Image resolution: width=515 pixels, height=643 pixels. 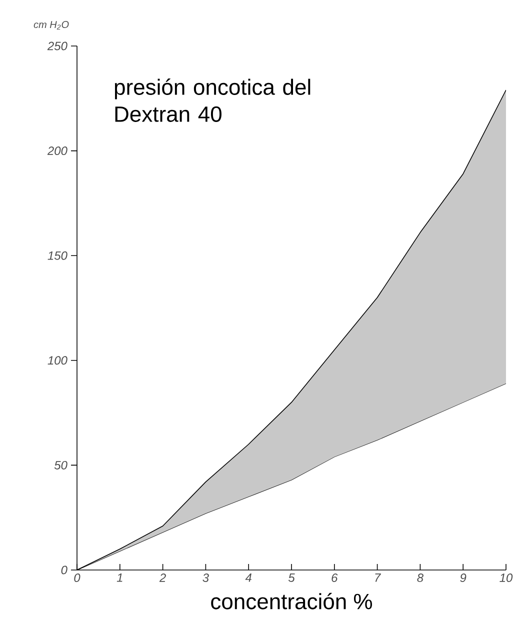 I want to click on x-tick-label: 9, so click(x=463, y=578).